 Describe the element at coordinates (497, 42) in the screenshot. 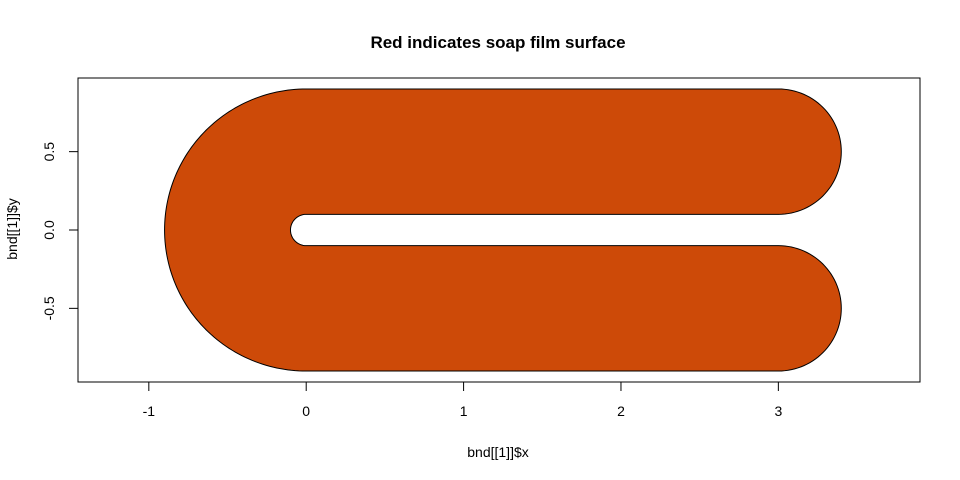

I see `chart-title: Red indicates soap film surface` at that location.